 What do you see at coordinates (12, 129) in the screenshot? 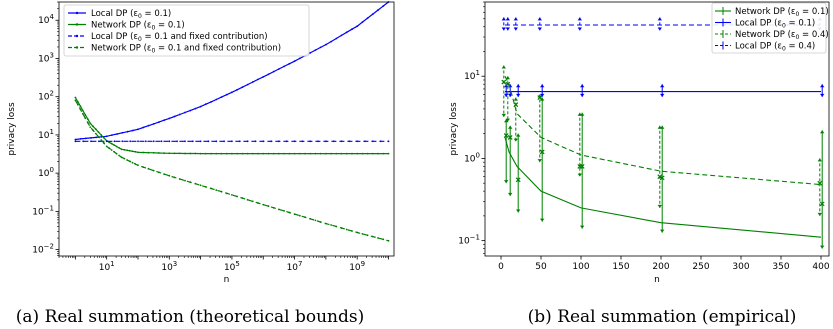
I see `y-axis-label: privacy loss` at bounding box center [12, 129].